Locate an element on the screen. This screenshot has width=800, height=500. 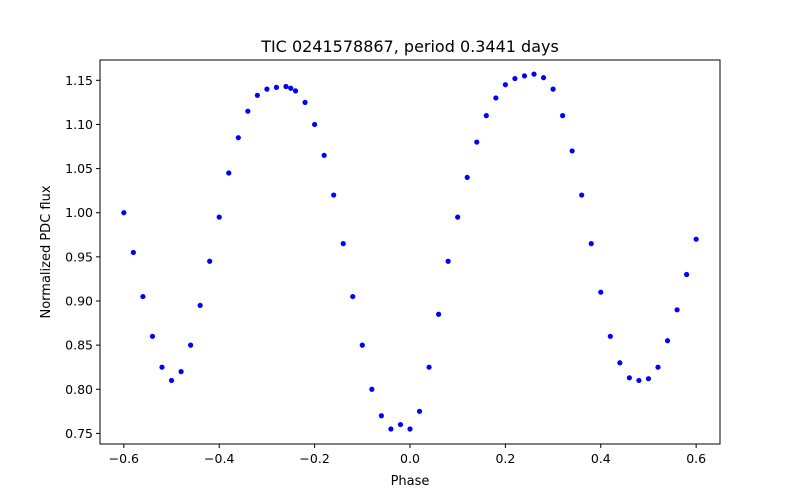
x-axis: −0.6 −0.4 −0.2 0.0 0.2 0.4 0.6 is located at coordinates (407, 455).